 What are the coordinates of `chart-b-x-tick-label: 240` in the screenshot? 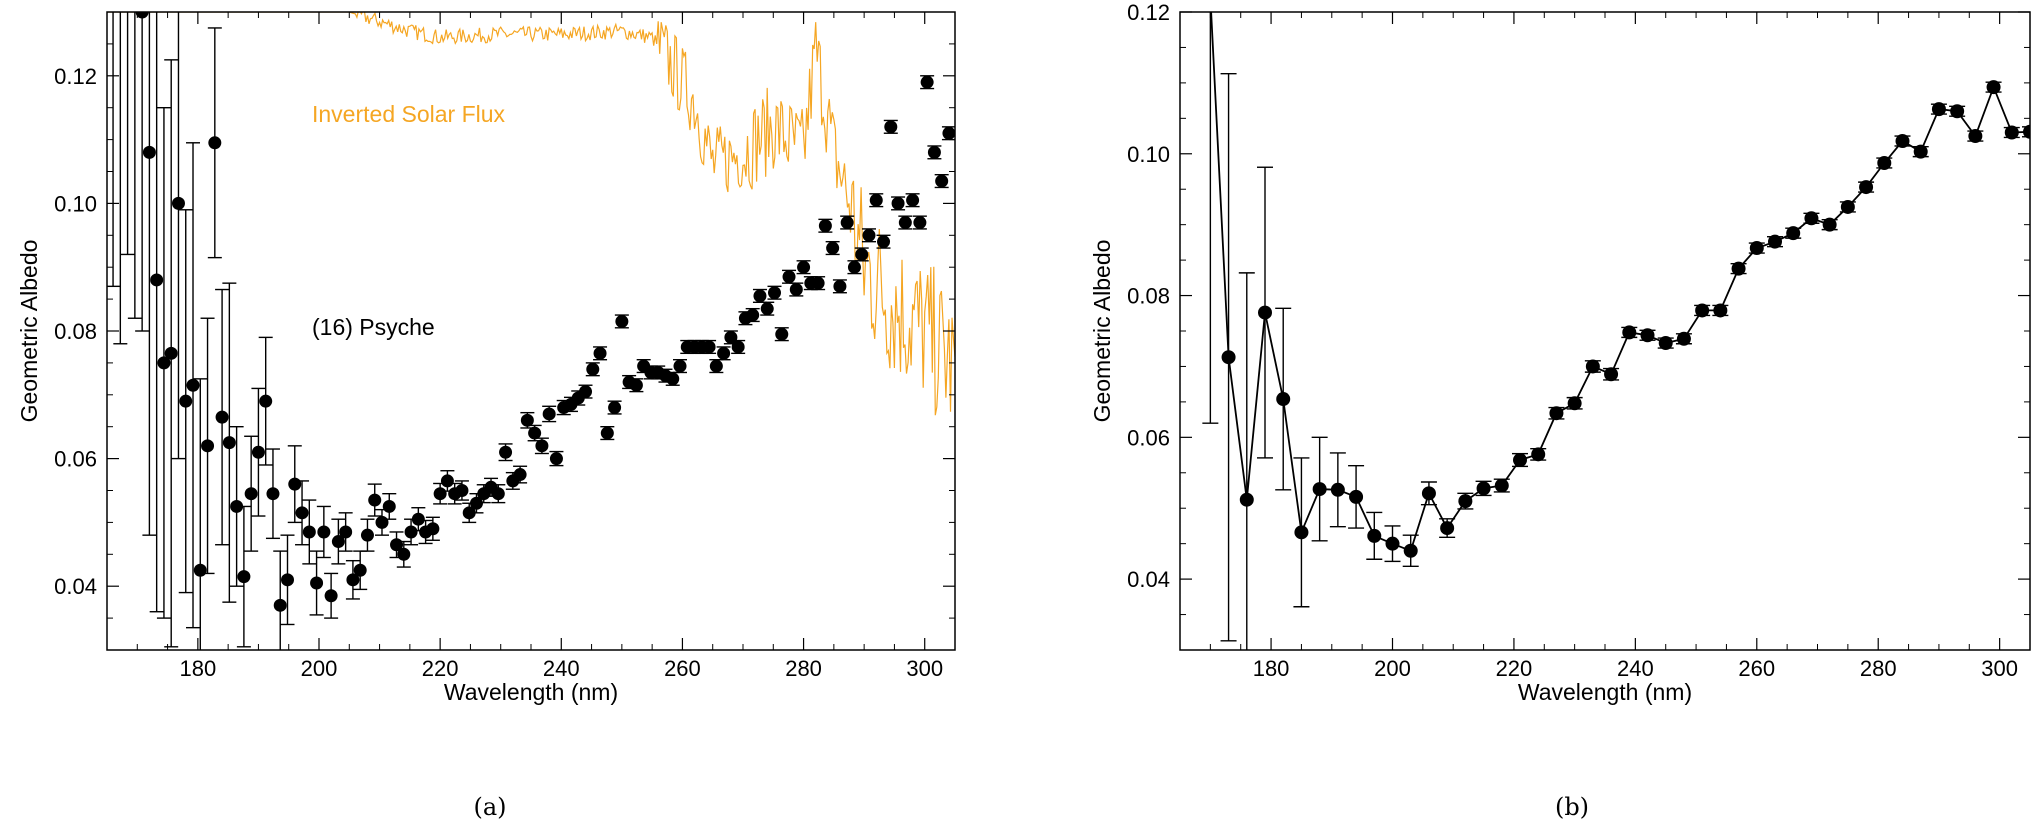 It's located at (1635, 668).